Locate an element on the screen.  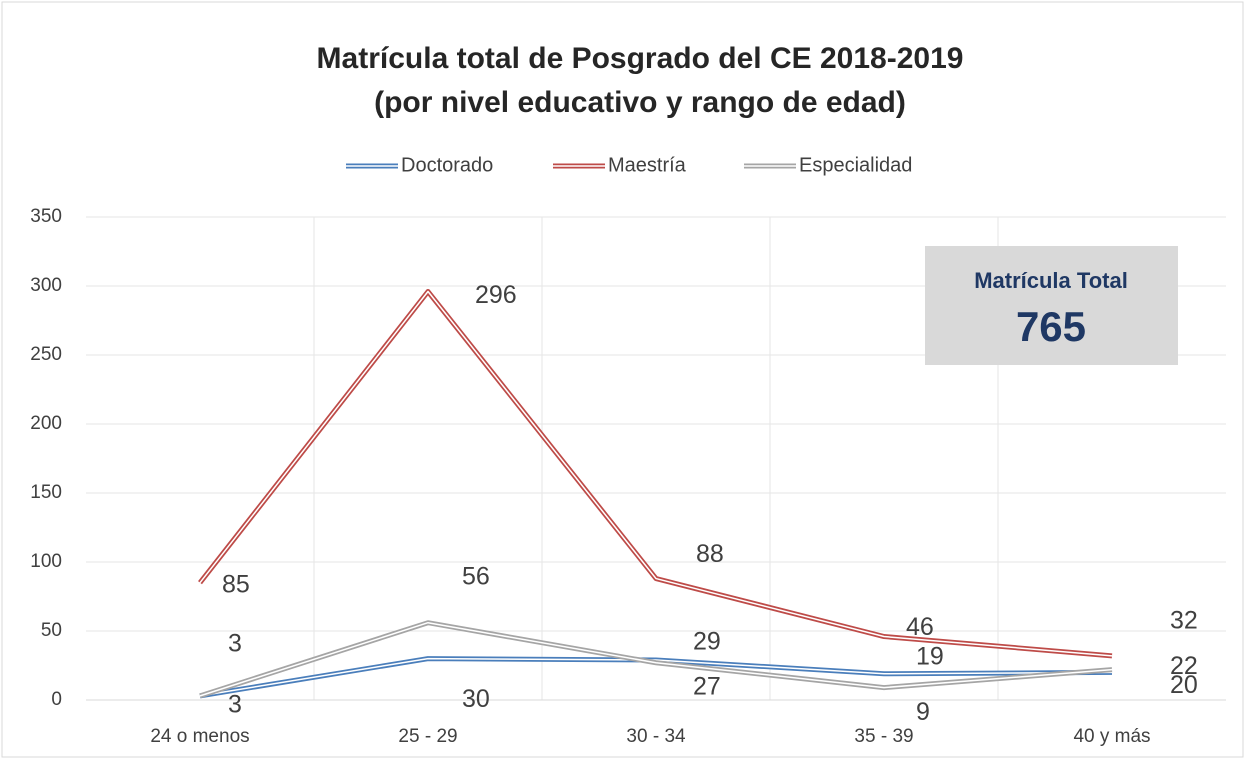
y-tick-label: 50 is located at coordinates (51, 630).